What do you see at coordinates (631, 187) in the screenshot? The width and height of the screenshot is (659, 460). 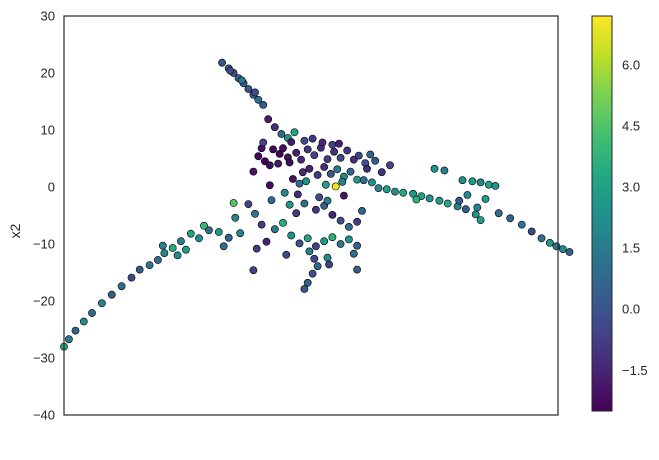 I see `colorbar-tick-label: 3.0` at bounding box center [631, 187].